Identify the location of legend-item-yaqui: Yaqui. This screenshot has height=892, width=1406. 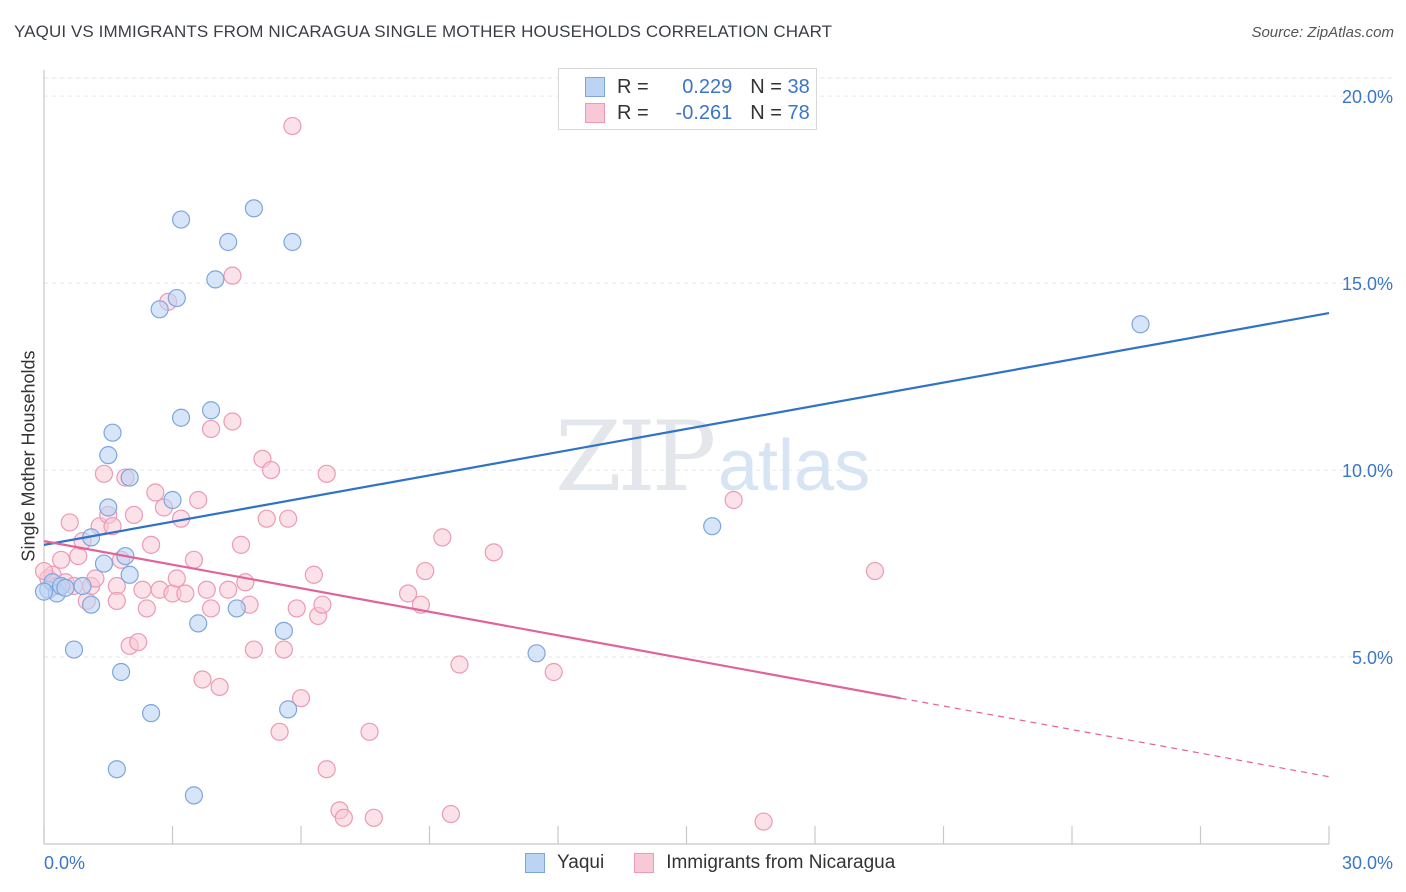
(564, 863).